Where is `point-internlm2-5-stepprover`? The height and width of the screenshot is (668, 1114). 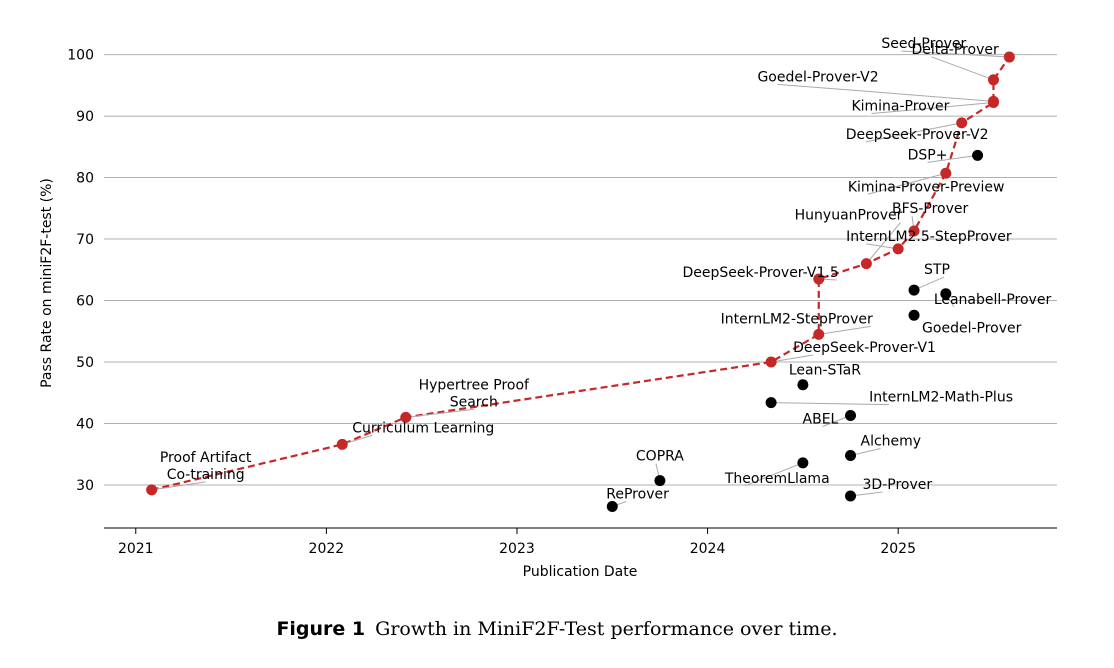 point-internlm2-5-stepprover is located at coordinates (898, 249).